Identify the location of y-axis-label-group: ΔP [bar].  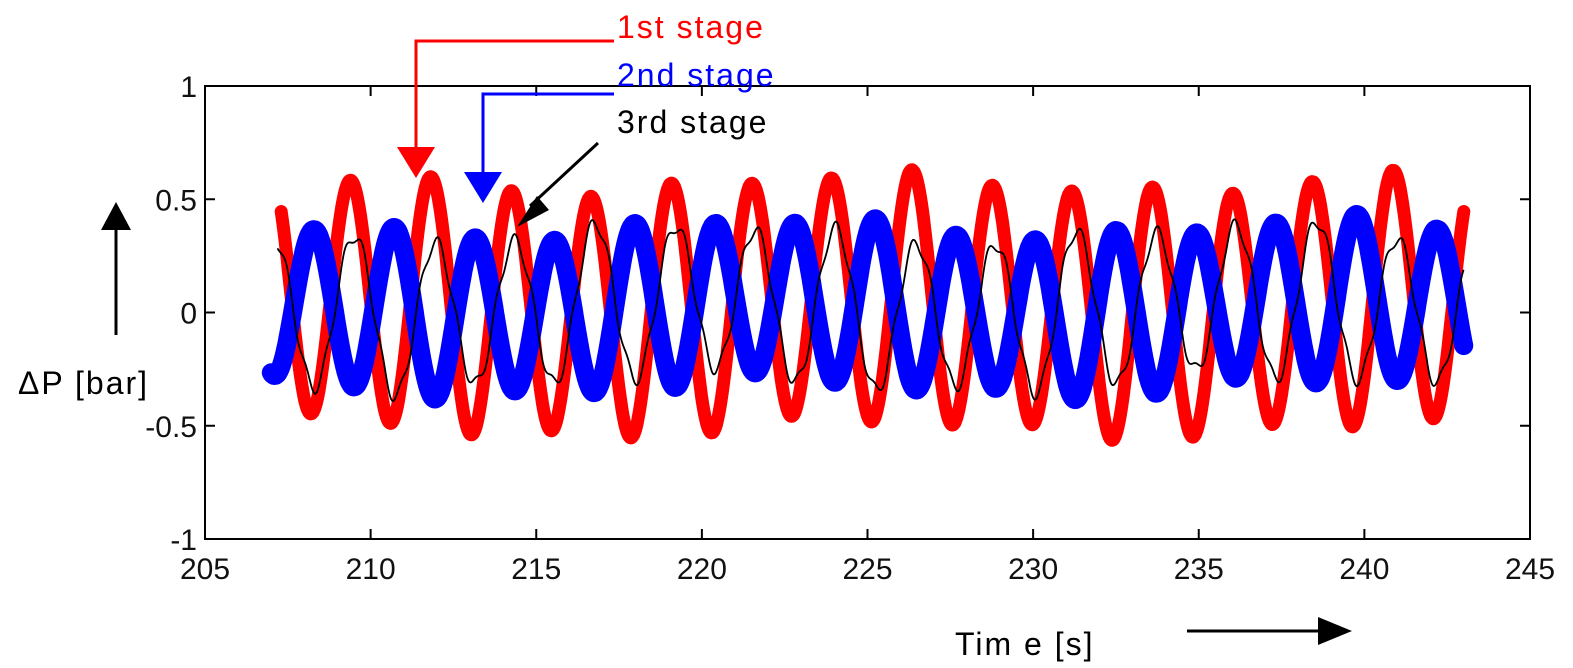
(83, 301).